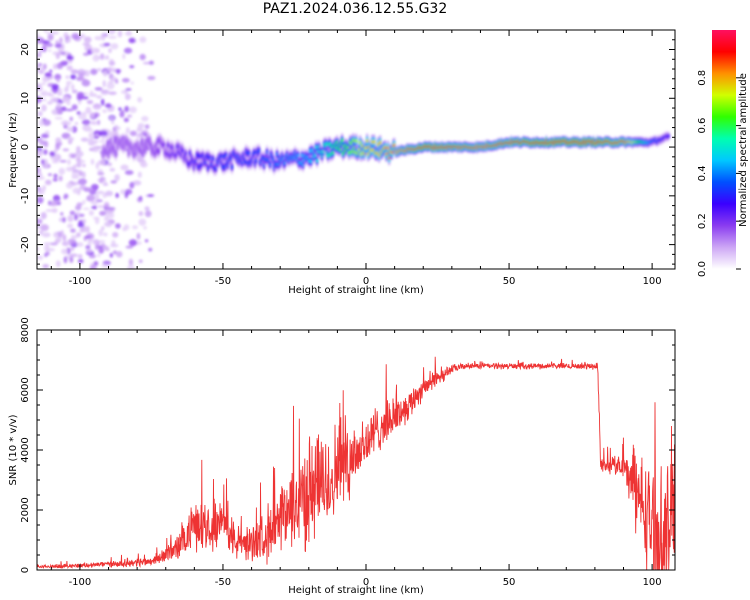  I want to click on colorbar-tick-label: 0.8, so click(702, 78).